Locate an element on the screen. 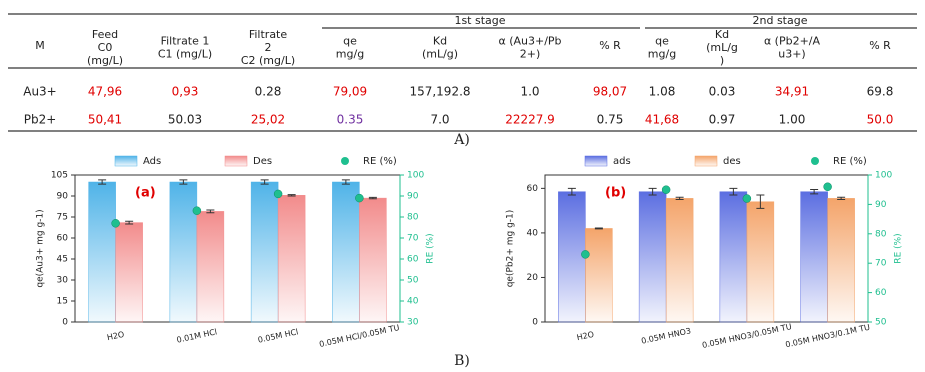 The height and width of the screenshot is (372, 925). y-axis-label: qe(Pb2+ mg g-1) is located at coordinates (511, 249).